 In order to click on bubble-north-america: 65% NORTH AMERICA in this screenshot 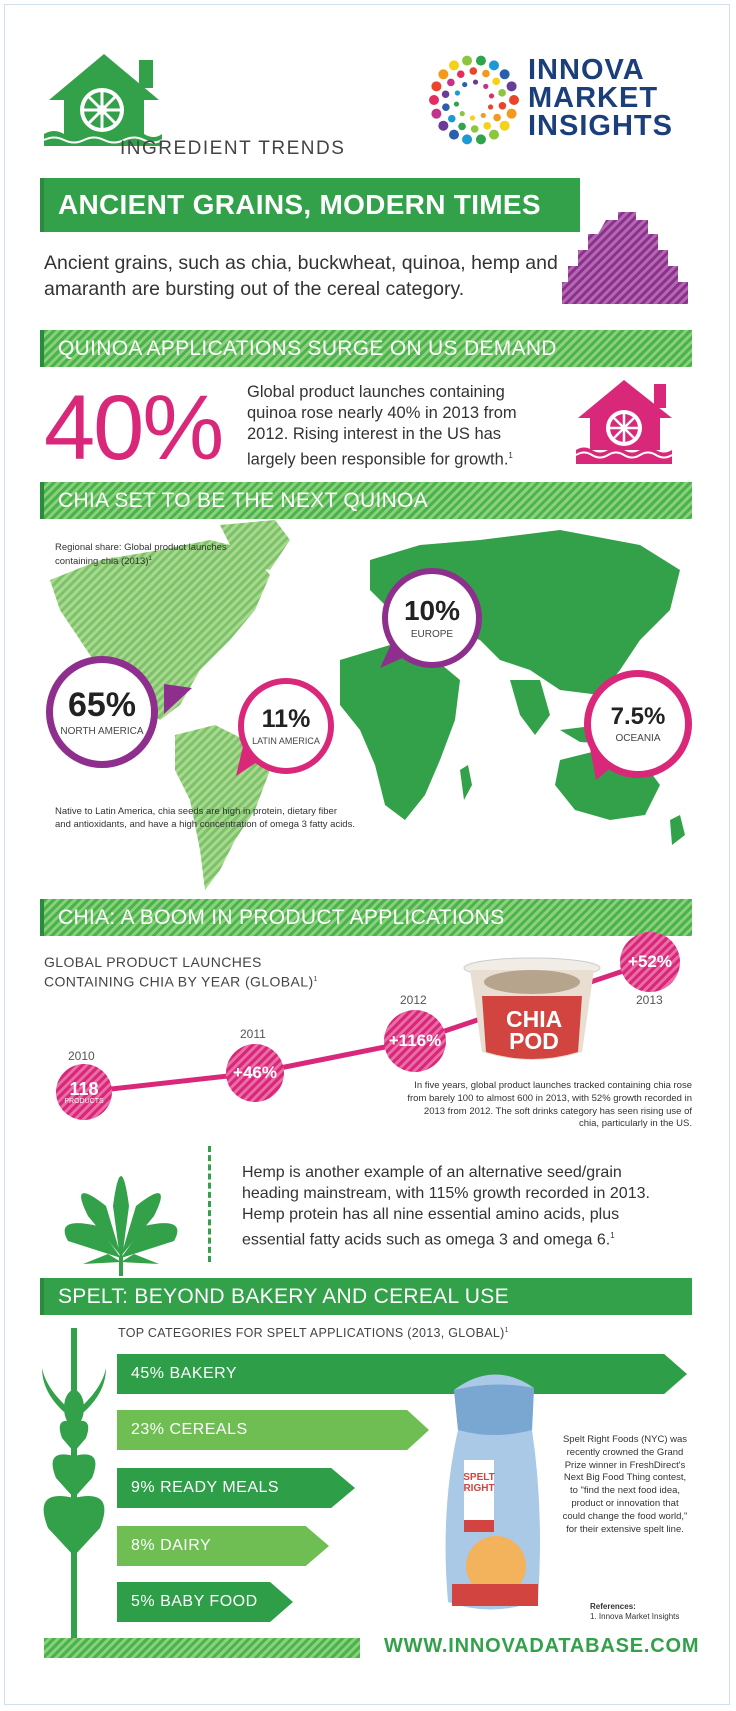, I will do `click(102, 712)`.